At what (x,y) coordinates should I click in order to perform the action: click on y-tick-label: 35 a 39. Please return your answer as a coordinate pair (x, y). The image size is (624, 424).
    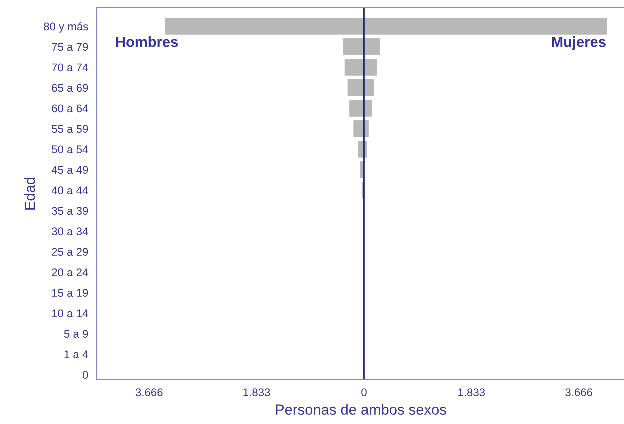
    Looking at the image, I should click on (70, 211).